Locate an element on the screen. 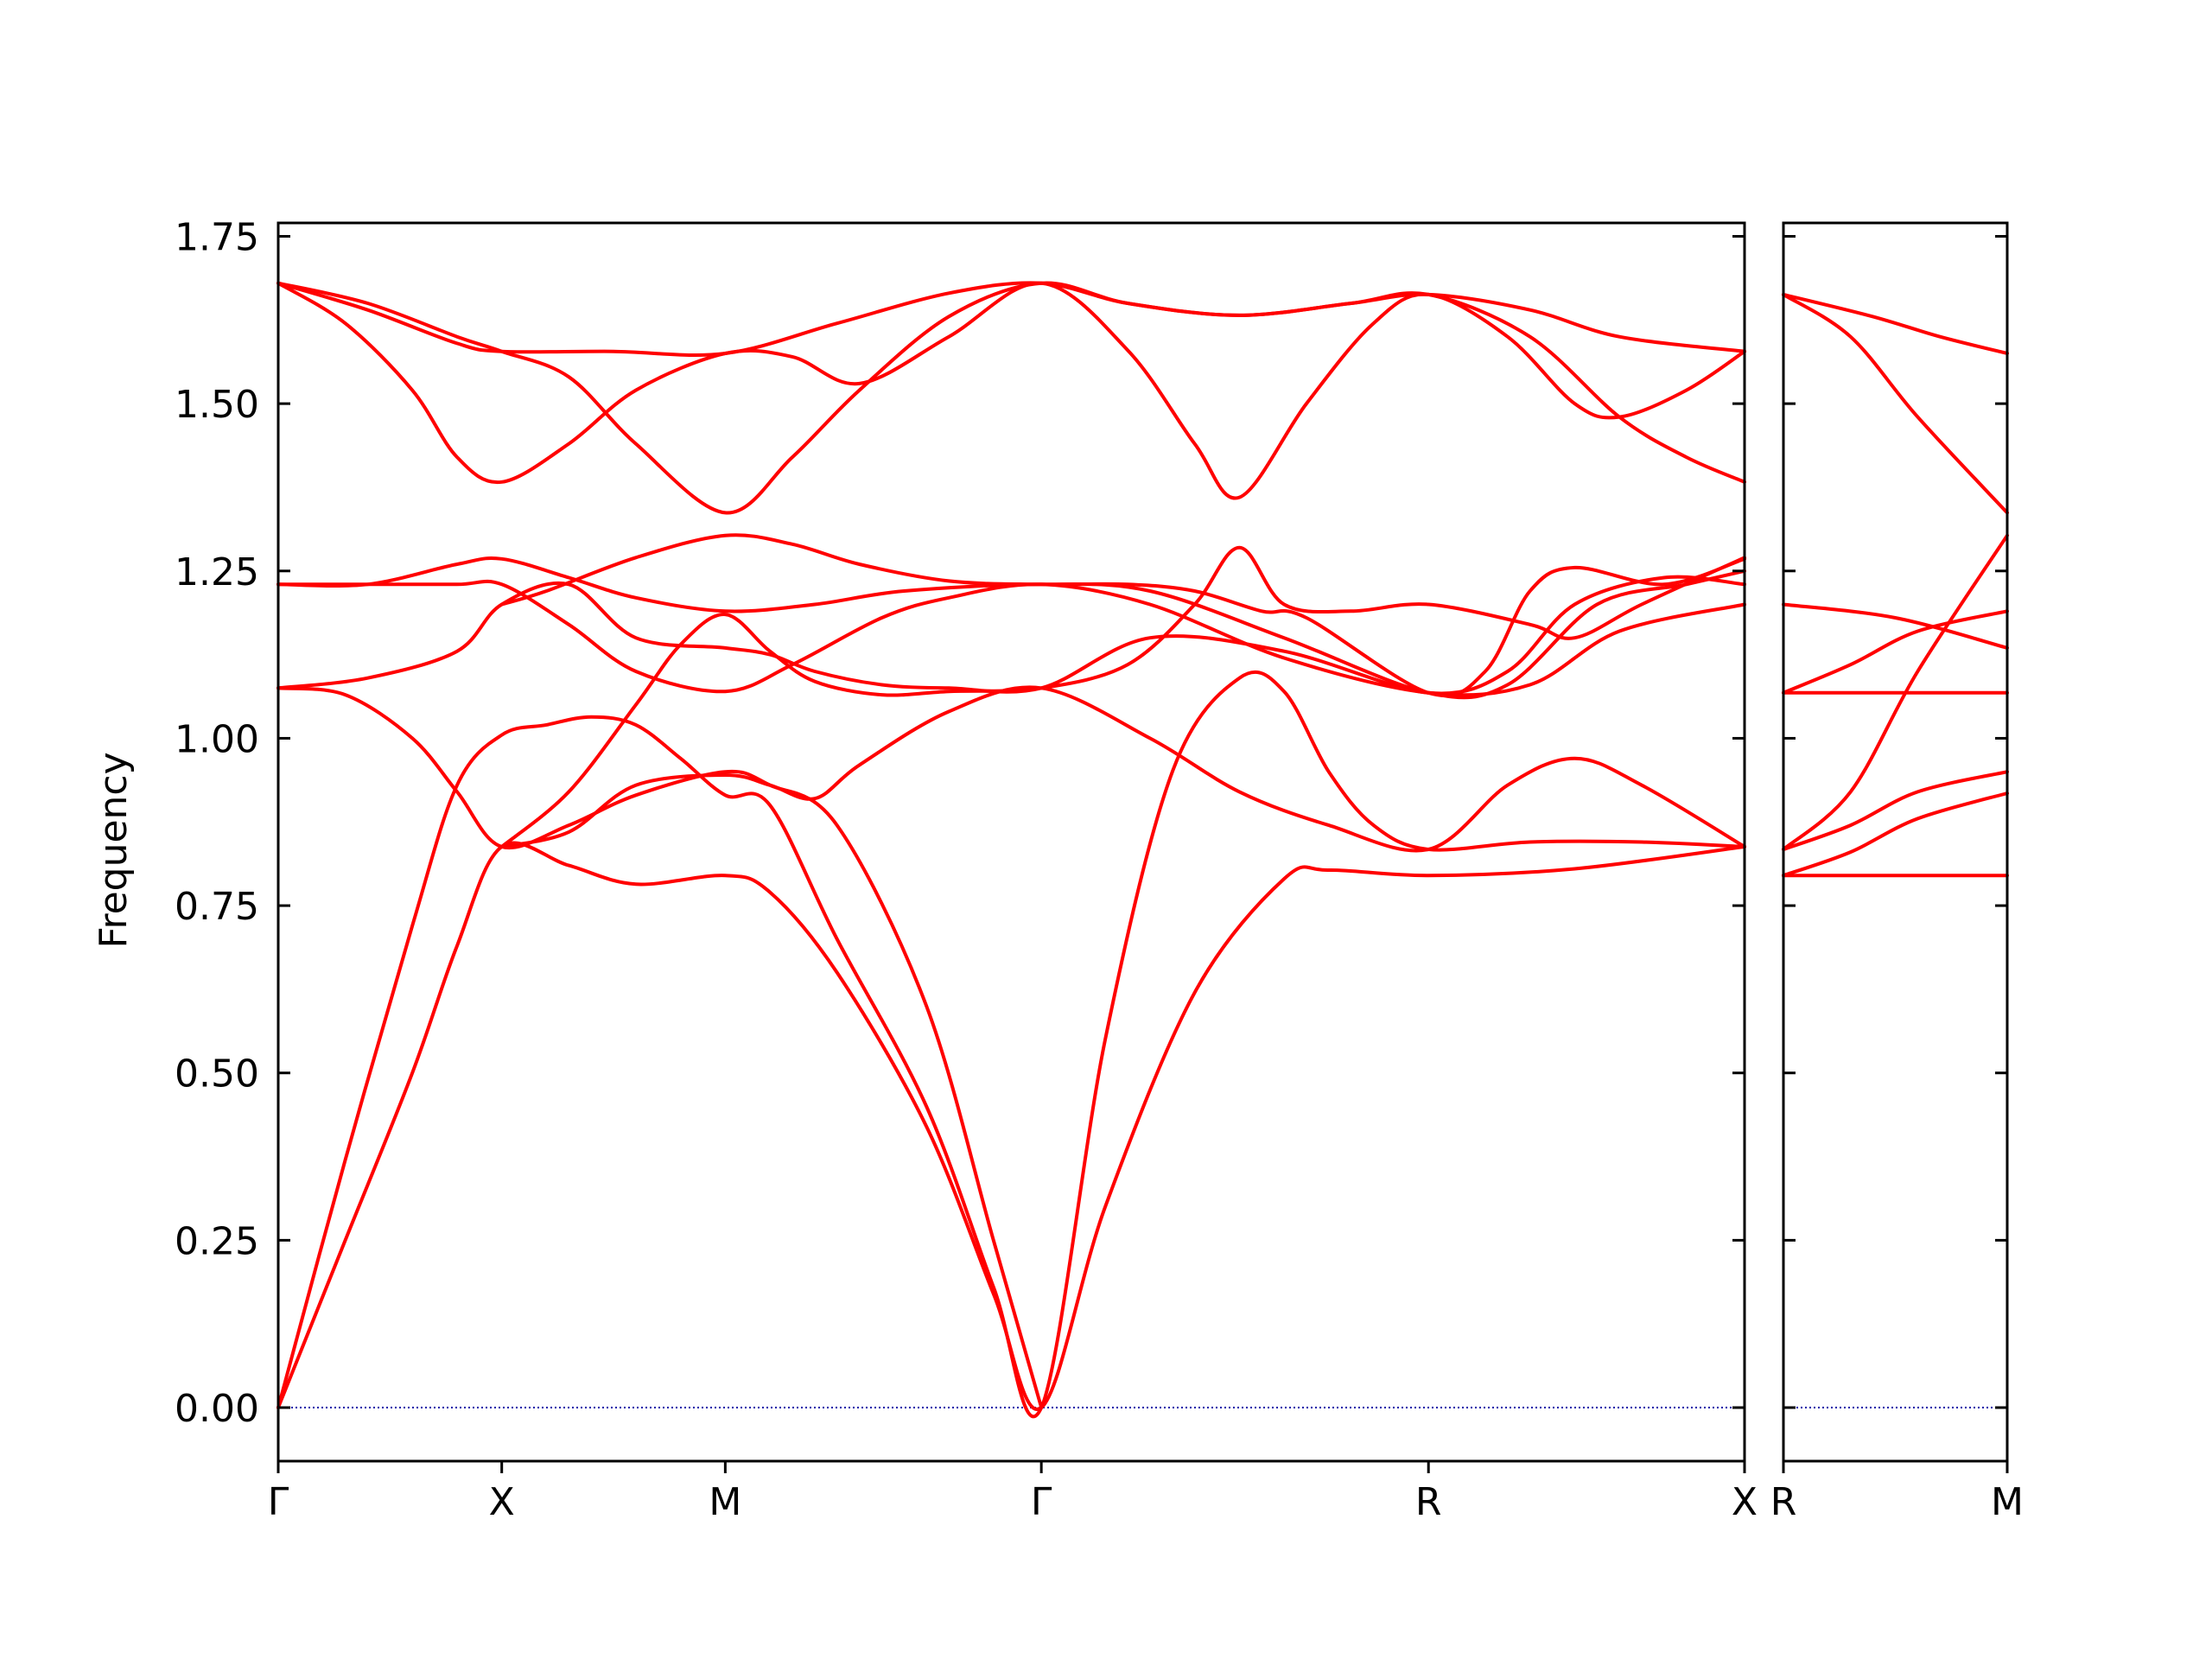  y-tick-label: 0.75 is located at coordinates (217, 907).